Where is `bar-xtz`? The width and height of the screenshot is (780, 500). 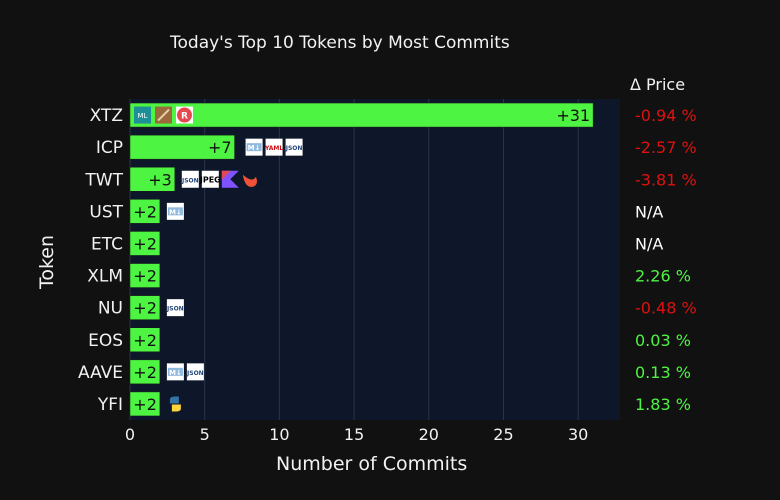 bar-xtz is located at coordinates (361, 115).